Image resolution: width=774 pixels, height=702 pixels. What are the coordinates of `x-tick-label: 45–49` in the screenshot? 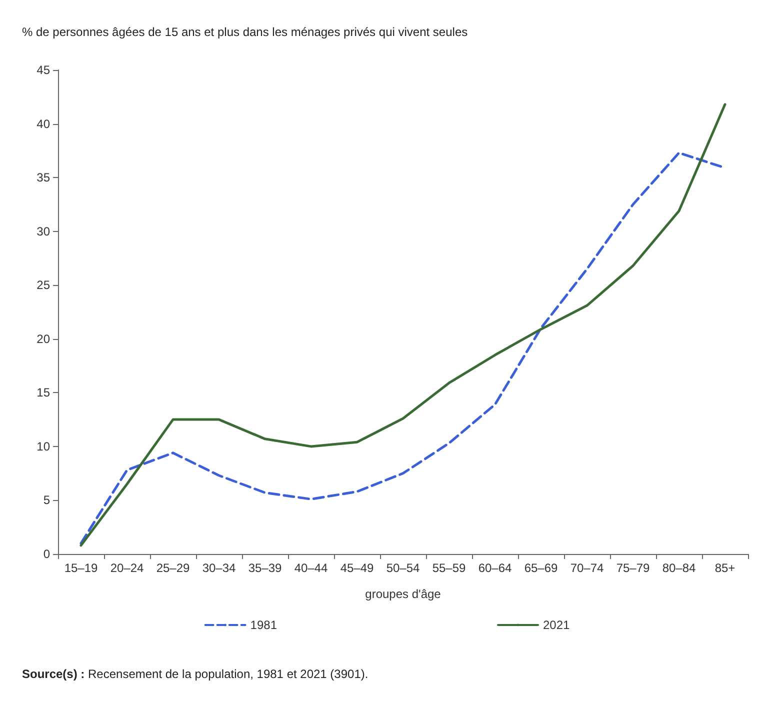 It's located at (357, 568).